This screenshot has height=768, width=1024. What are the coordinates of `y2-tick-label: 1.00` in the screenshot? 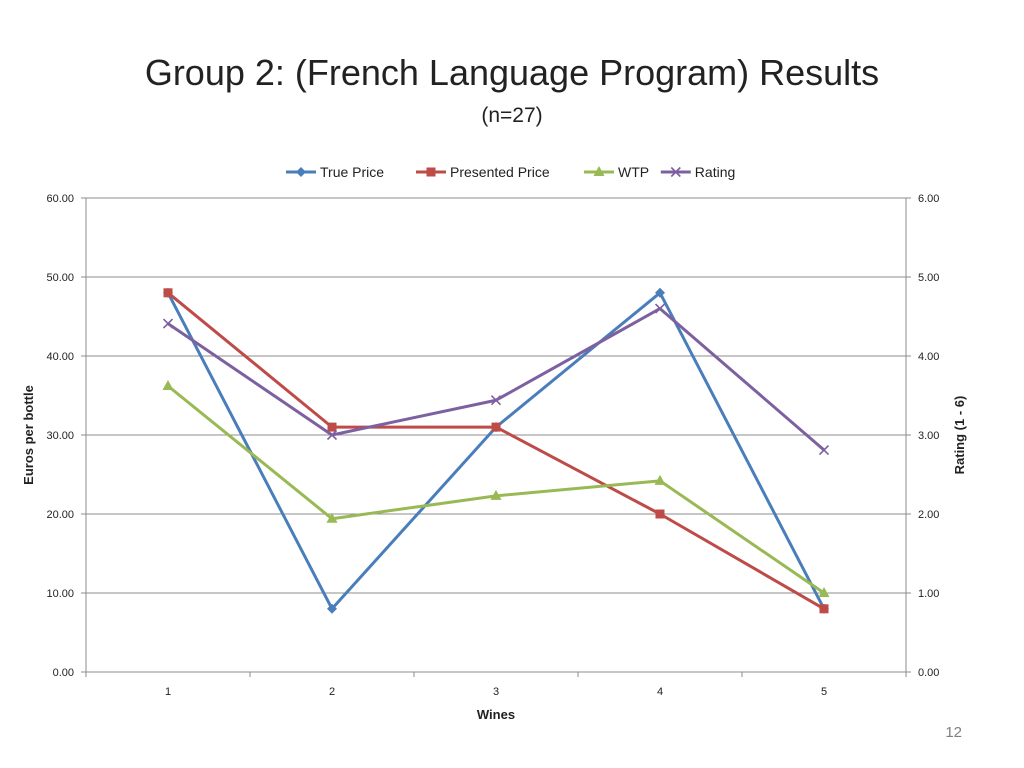 It's located at (928, 594).